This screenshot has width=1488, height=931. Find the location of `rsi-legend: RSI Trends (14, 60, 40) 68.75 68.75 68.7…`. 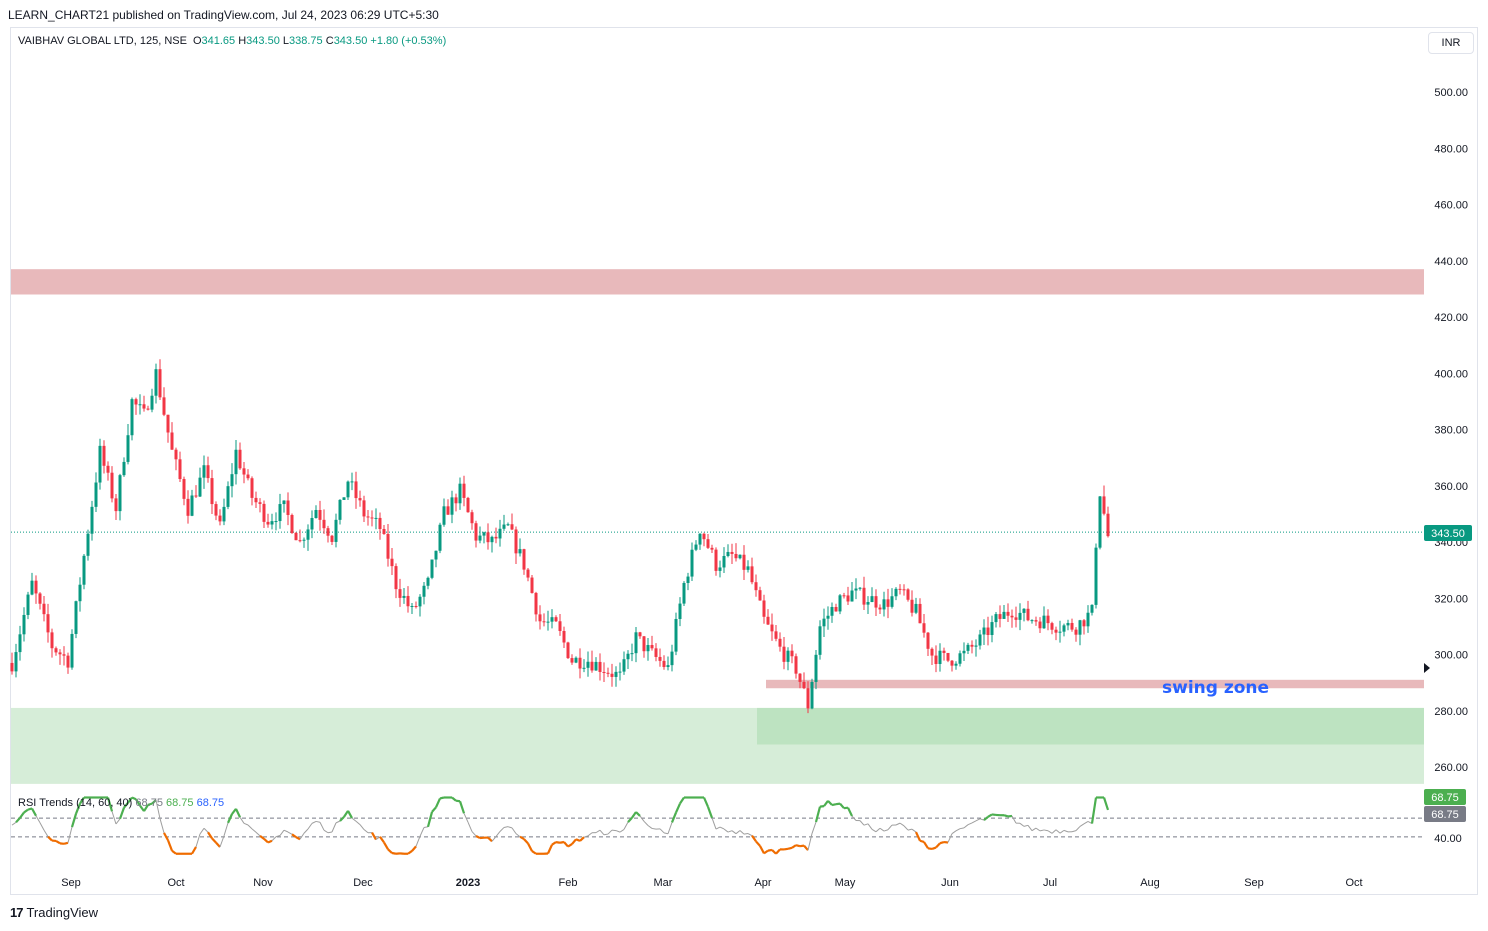

rsi-legend: RSI Trends (14, 60, 40) 68.75 68.75 68.7… is located at coordinates (121, 803).